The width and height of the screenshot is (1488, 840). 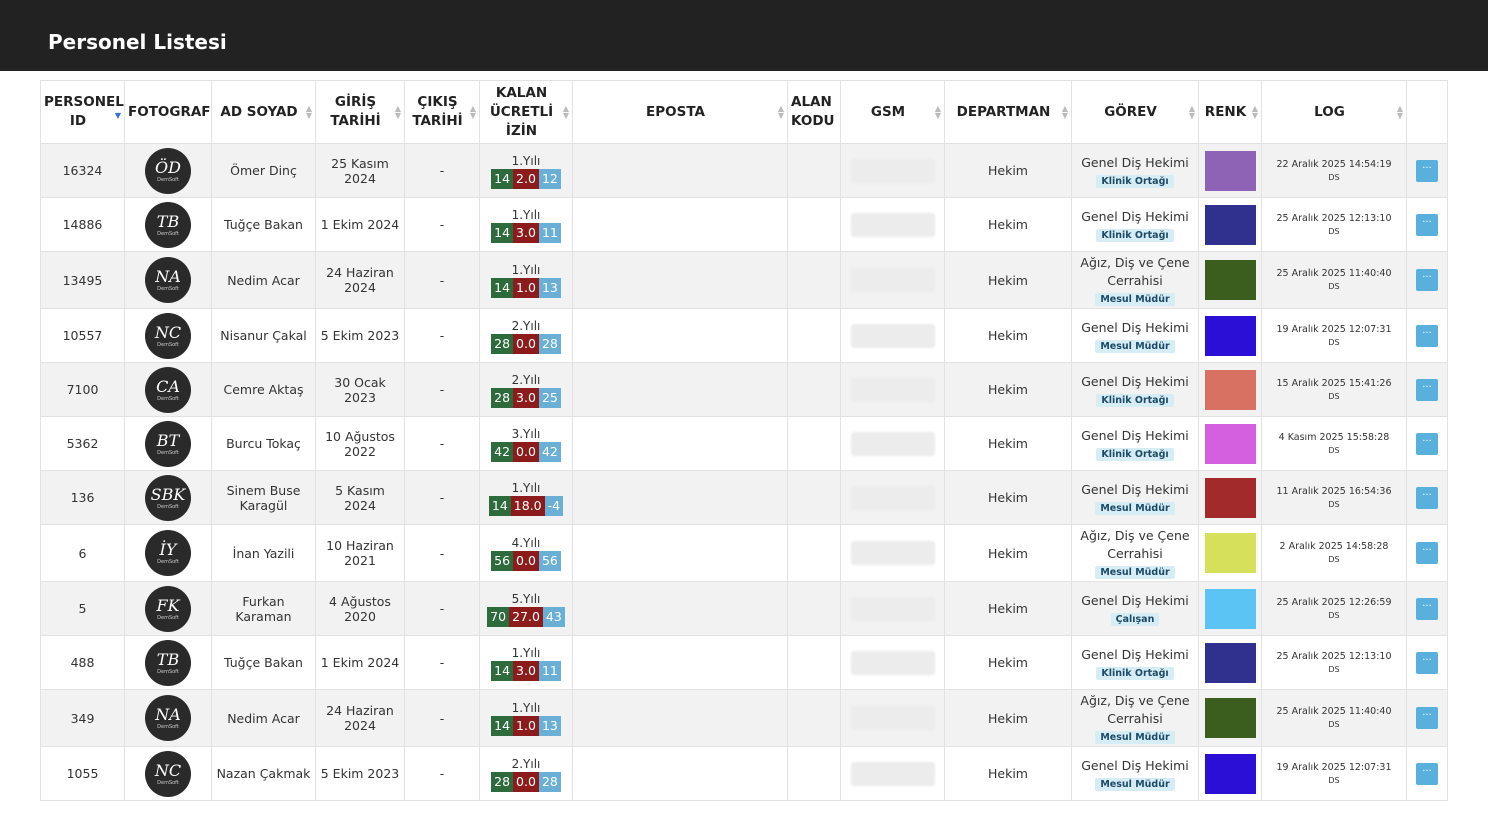 What do you see at coordinates (355, 111) in the screenshot?
I see `column-title: GİRİŞ TARİHİ` at bounding box center [355, 111].